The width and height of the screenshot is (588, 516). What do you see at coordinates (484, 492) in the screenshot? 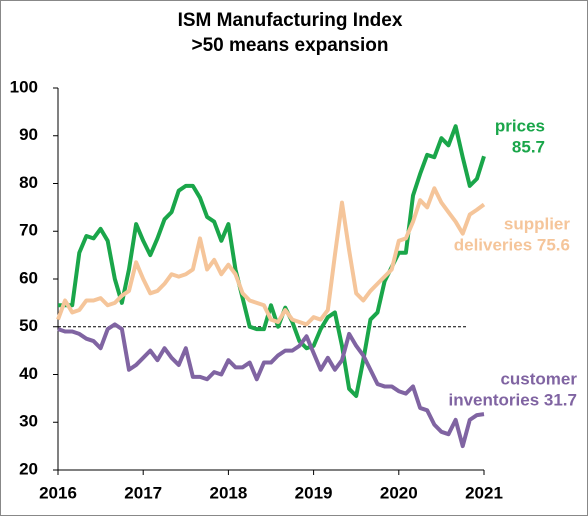
I see `x-tick-label: 2021` at bounding box center [484, 492].